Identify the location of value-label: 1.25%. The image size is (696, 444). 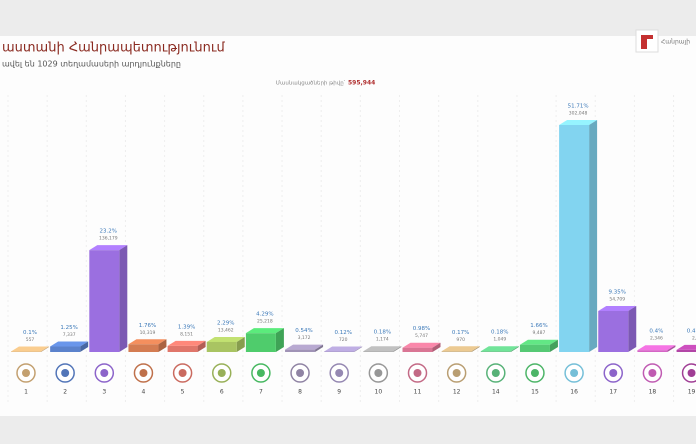
(68, 328).